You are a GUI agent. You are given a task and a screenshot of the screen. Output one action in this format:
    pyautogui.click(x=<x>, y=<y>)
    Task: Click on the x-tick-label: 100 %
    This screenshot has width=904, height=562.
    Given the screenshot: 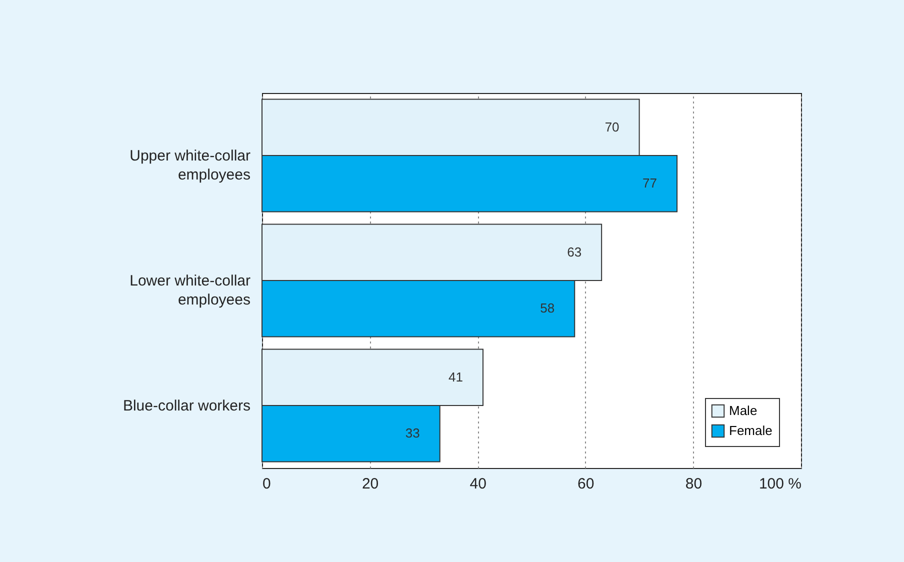 What is the action you would take?
    pyautogui.click(x=780, y=484)
    